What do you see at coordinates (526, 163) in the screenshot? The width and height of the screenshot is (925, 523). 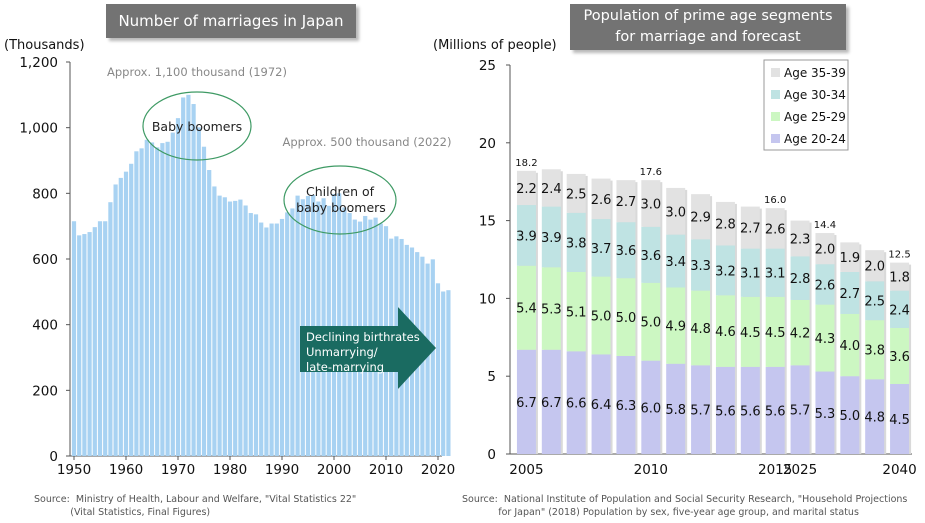 I see `total-label: 18.2` at bounding box center [526, 163].